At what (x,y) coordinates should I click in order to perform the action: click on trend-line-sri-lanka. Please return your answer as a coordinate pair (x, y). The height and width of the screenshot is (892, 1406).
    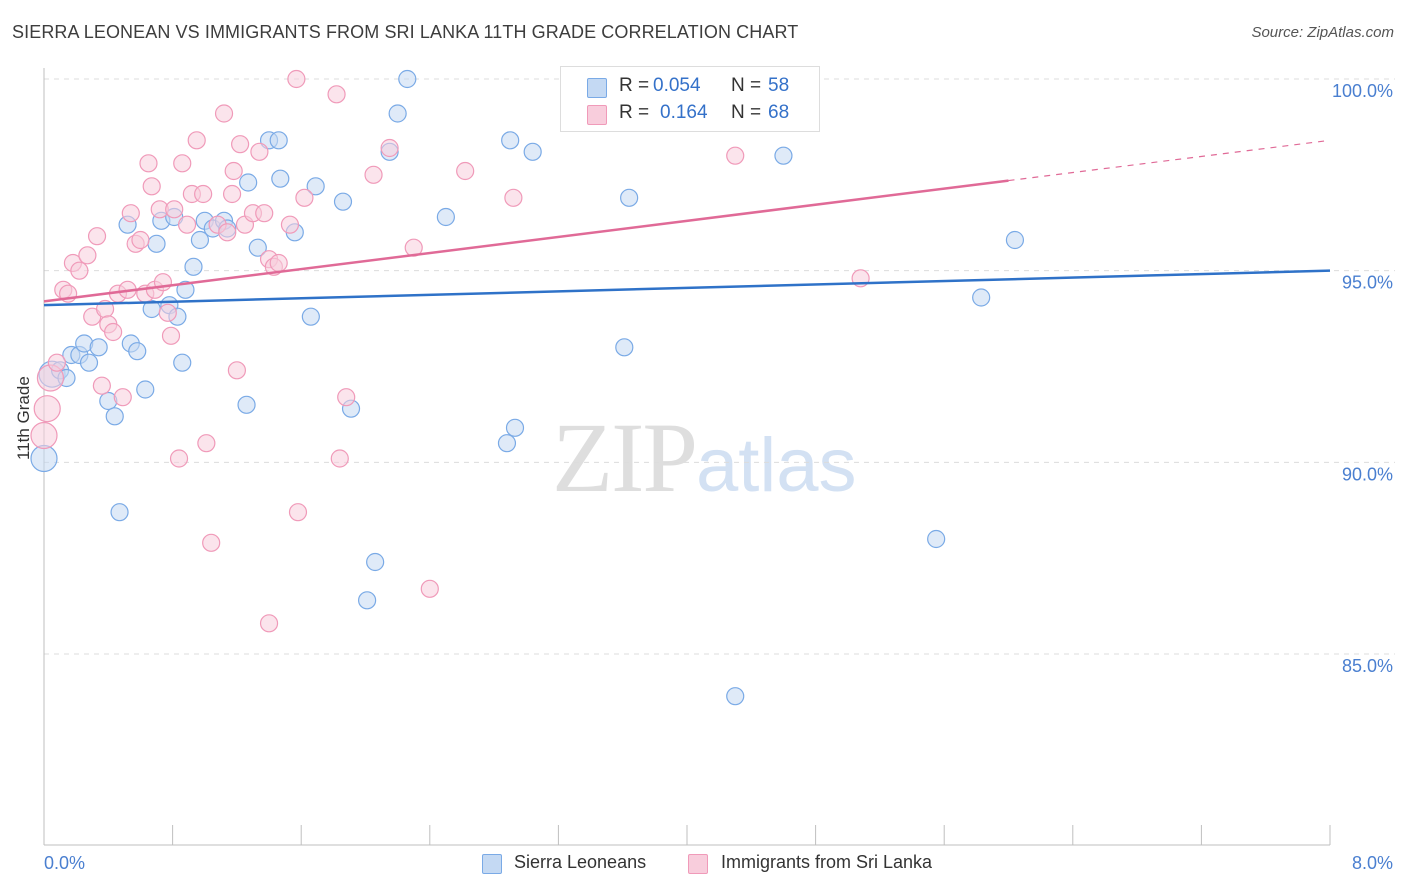
    Looking at the image, I should click on (526, 241).